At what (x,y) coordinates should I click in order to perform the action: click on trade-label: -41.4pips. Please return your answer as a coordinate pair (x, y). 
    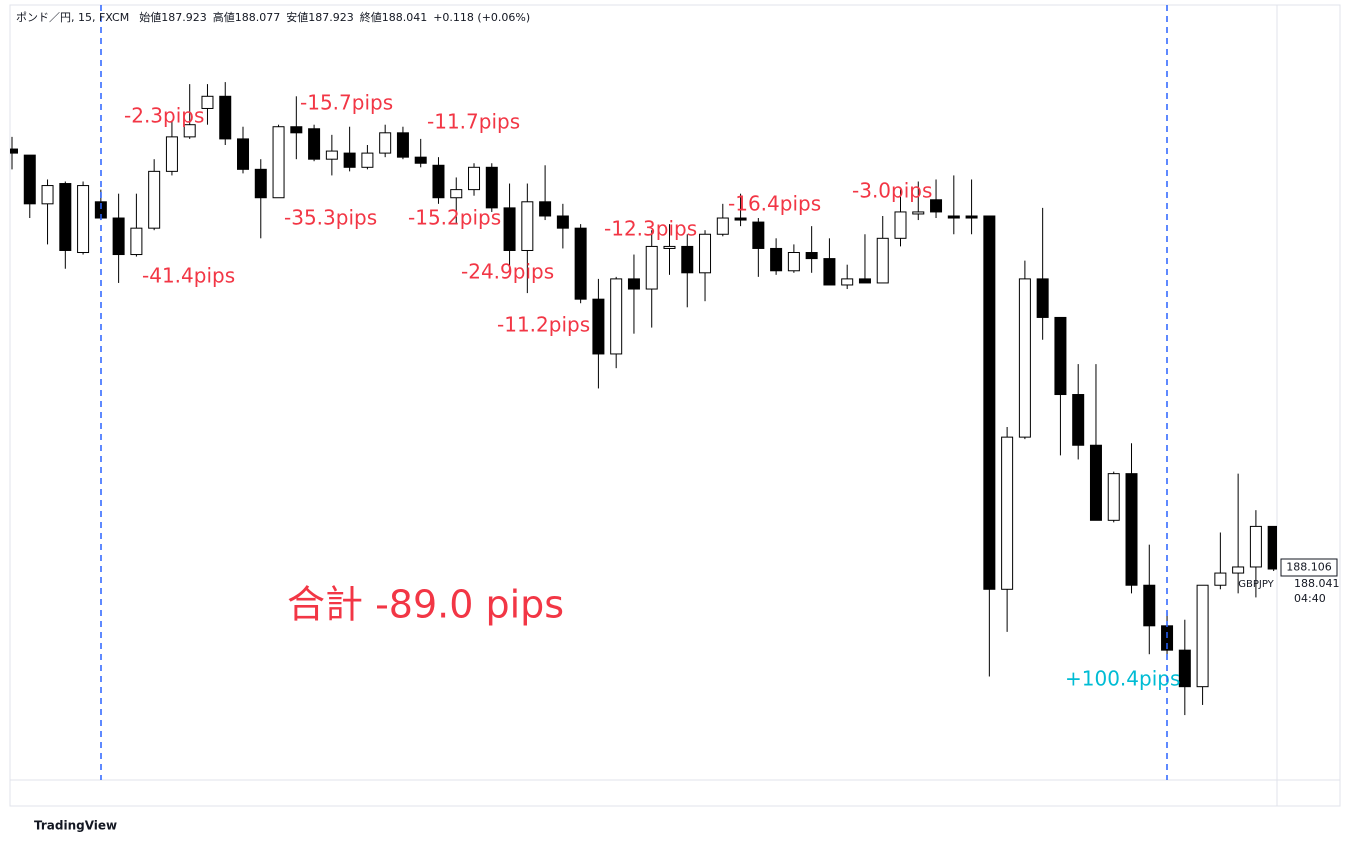
    Looking at the image, I should click on (188, 276).